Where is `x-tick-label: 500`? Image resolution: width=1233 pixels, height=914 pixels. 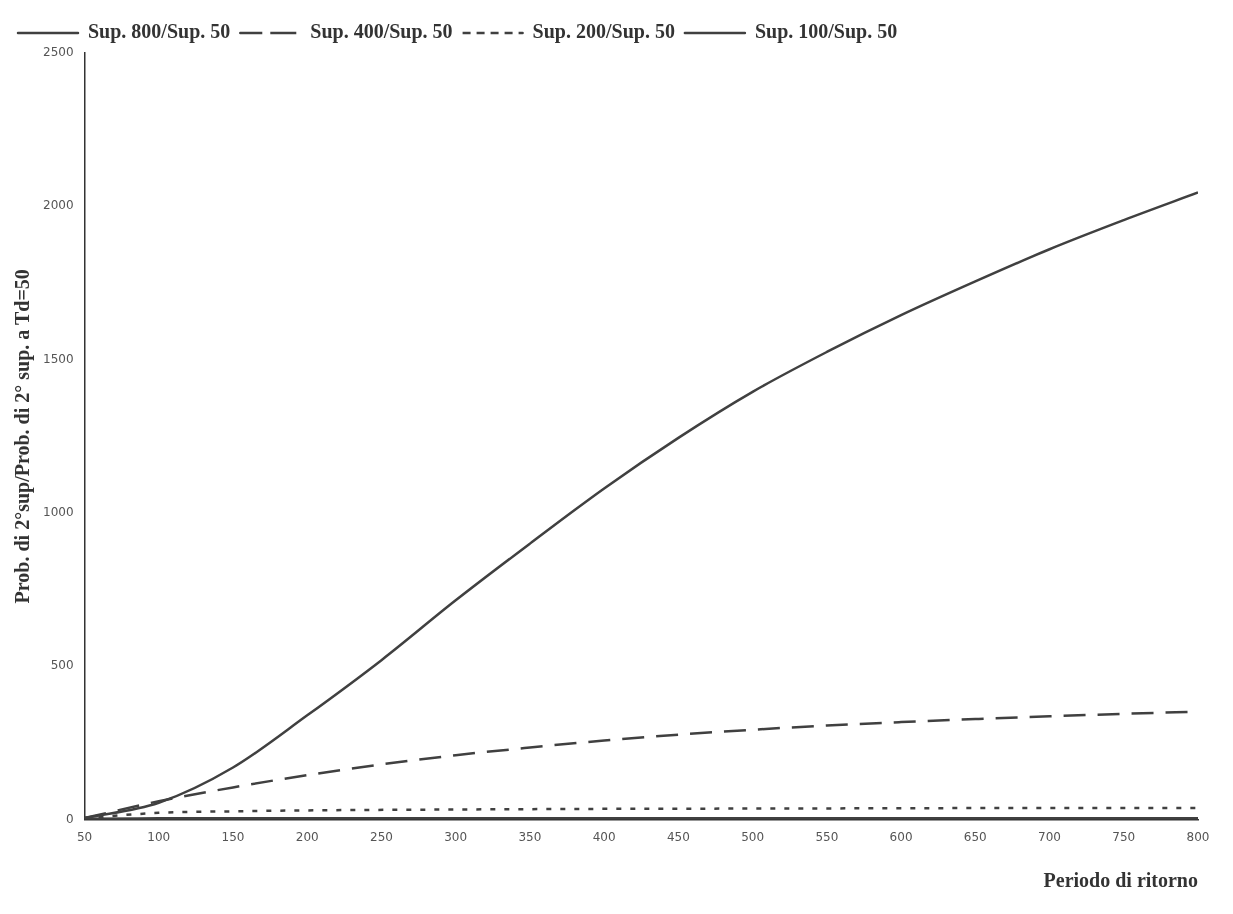
x-tick-label: 500 is located at coordinates (753, 836).